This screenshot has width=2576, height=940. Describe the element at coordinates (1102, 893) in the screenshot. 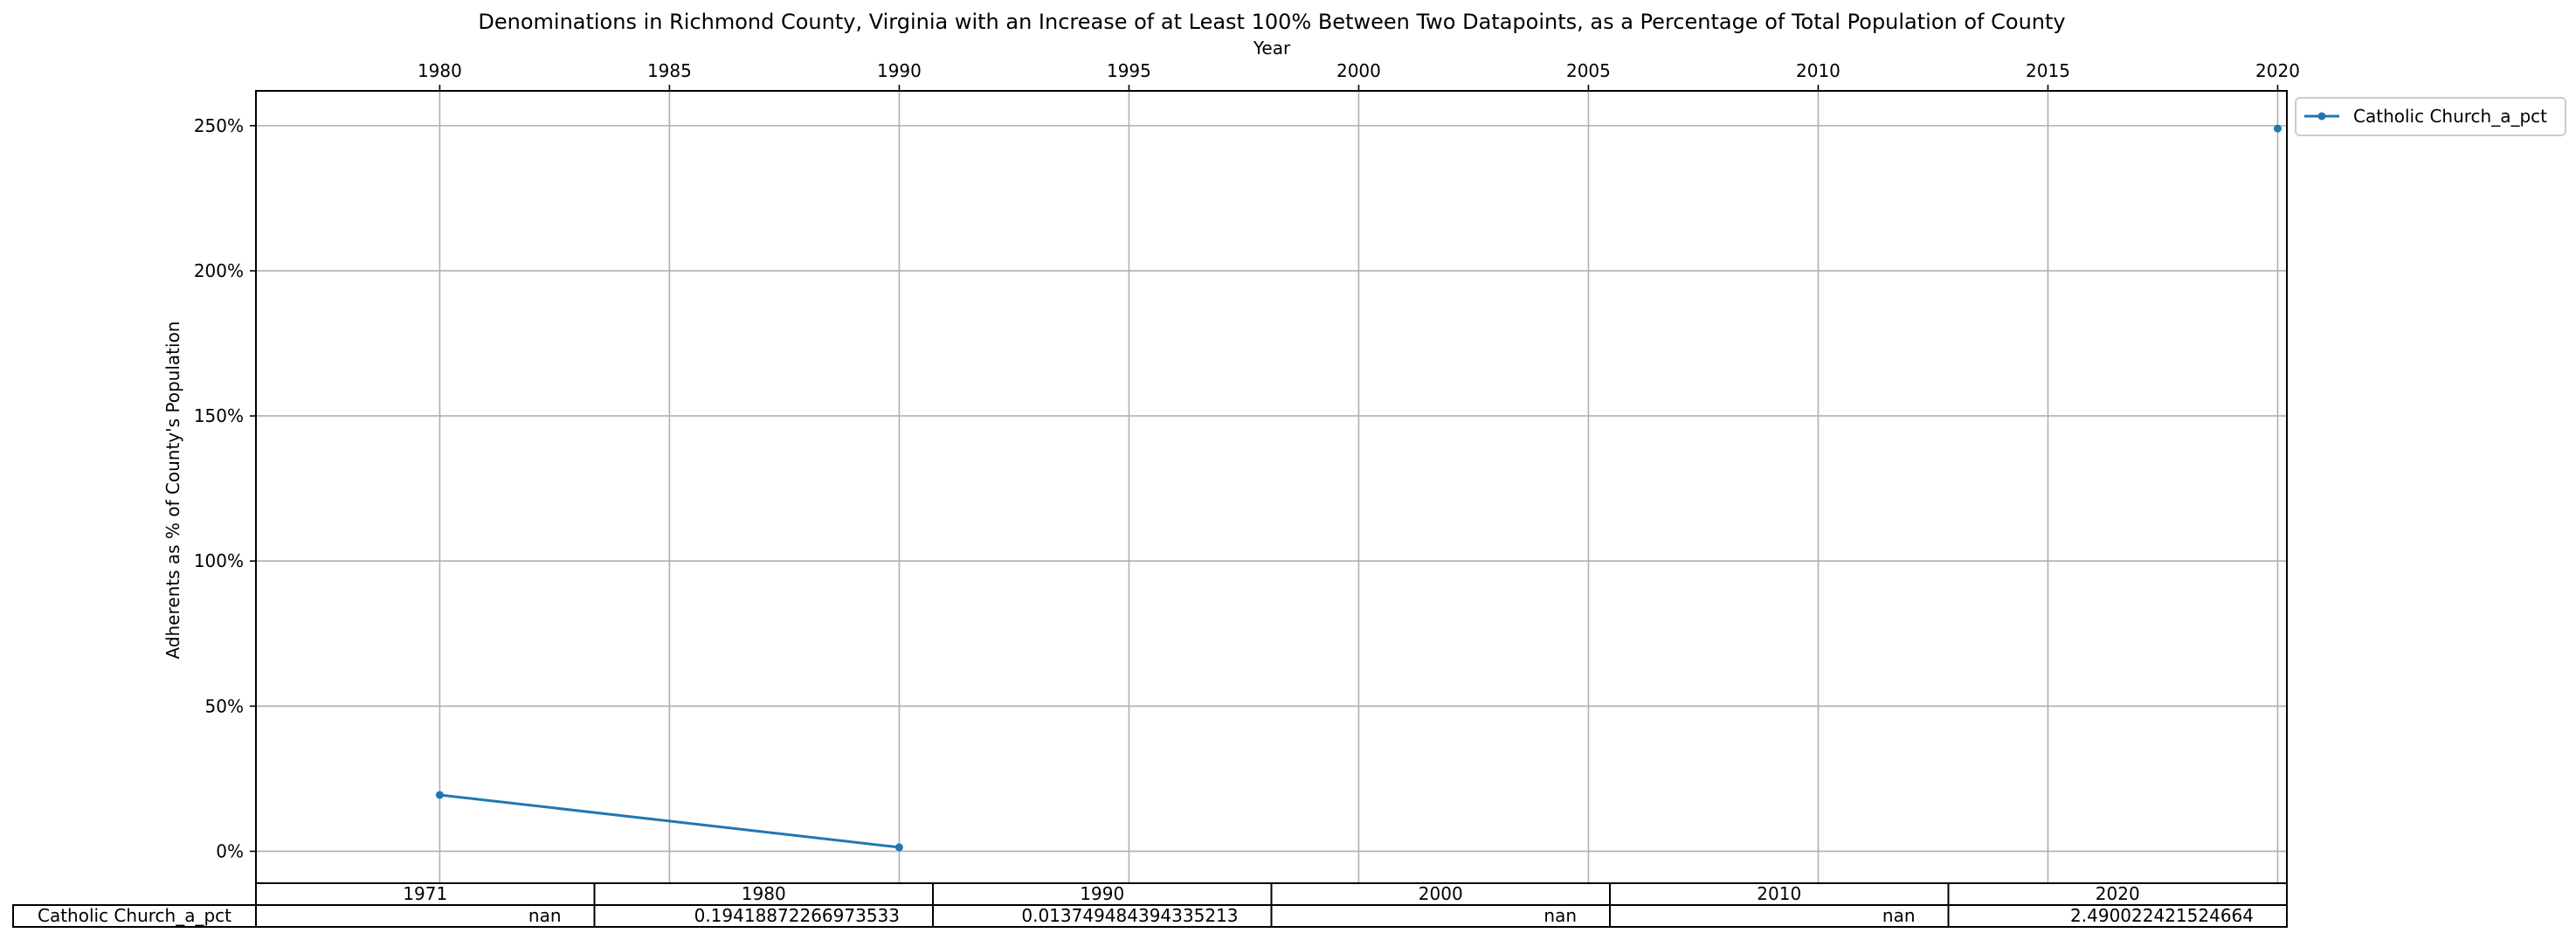

I see `table-column-header: 1990` at that location.